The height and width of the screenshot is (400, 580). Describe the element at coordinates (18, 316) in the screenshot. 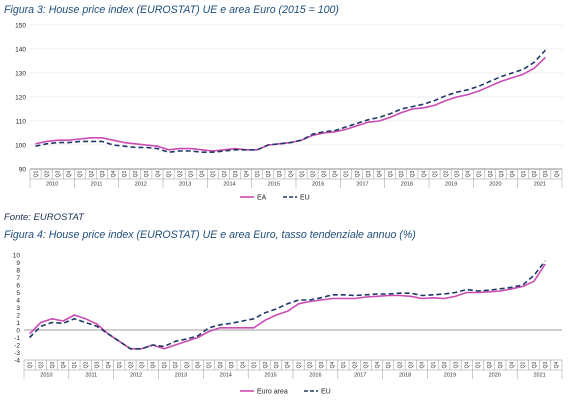

I see `y-tick-label: 2` at that location.